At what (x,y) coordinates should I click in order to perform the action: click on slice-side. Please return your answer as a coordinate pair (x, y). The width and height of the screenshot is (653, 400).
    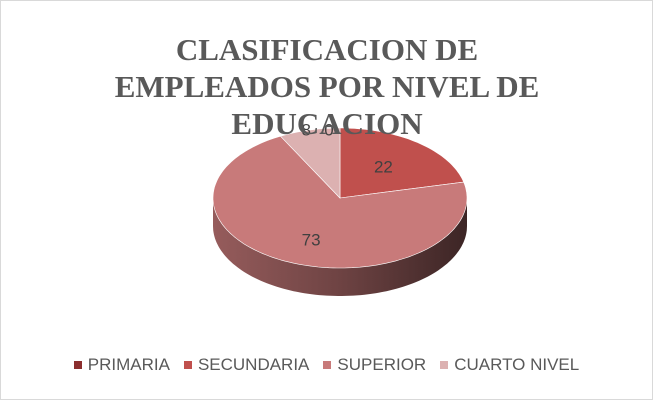
    Looking at the image, I should click on (340, 247).